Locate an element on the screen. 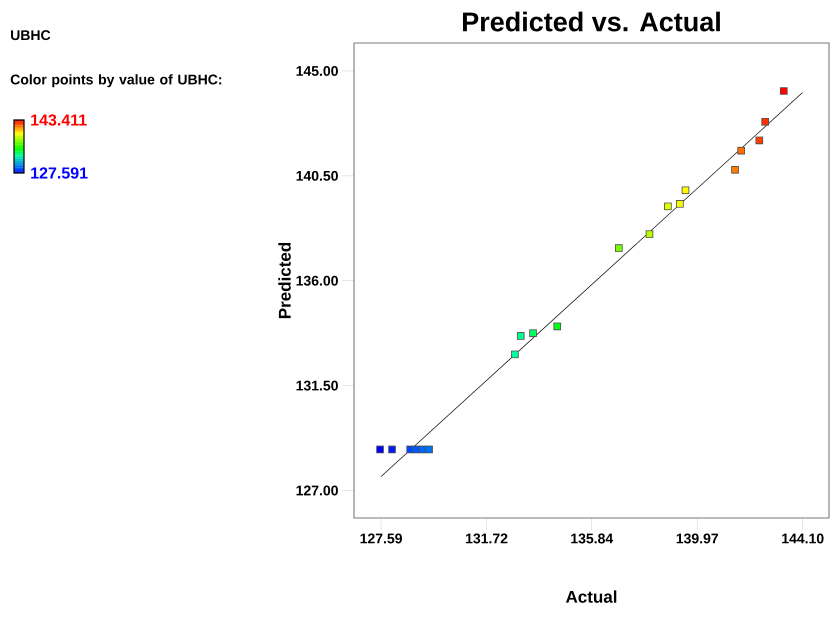  color-bar-title: Color points by value of UBHC: is located at coordinates (116, 81).